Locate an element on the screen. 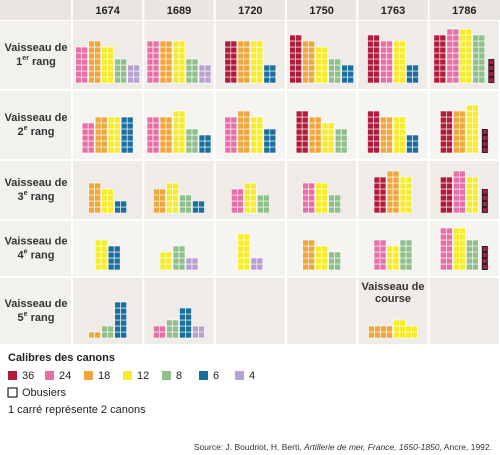 This screenshot has height=455, width=500. legend-label: 36 is located at coordinates (28, 376).